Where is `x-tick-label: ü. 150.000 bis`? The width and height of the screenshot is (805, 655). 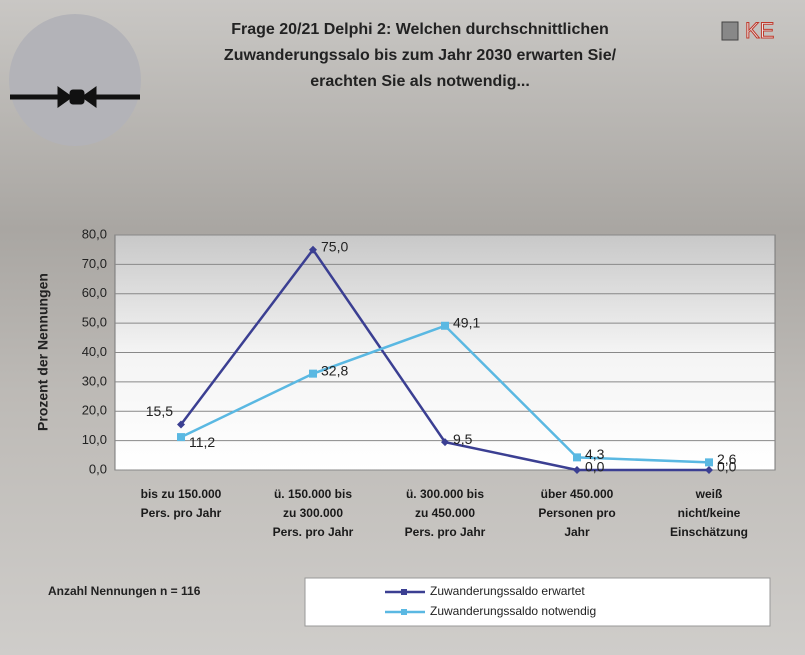 x-tick-label: ü. 150.000 bis is located at coordinates (313, 494).